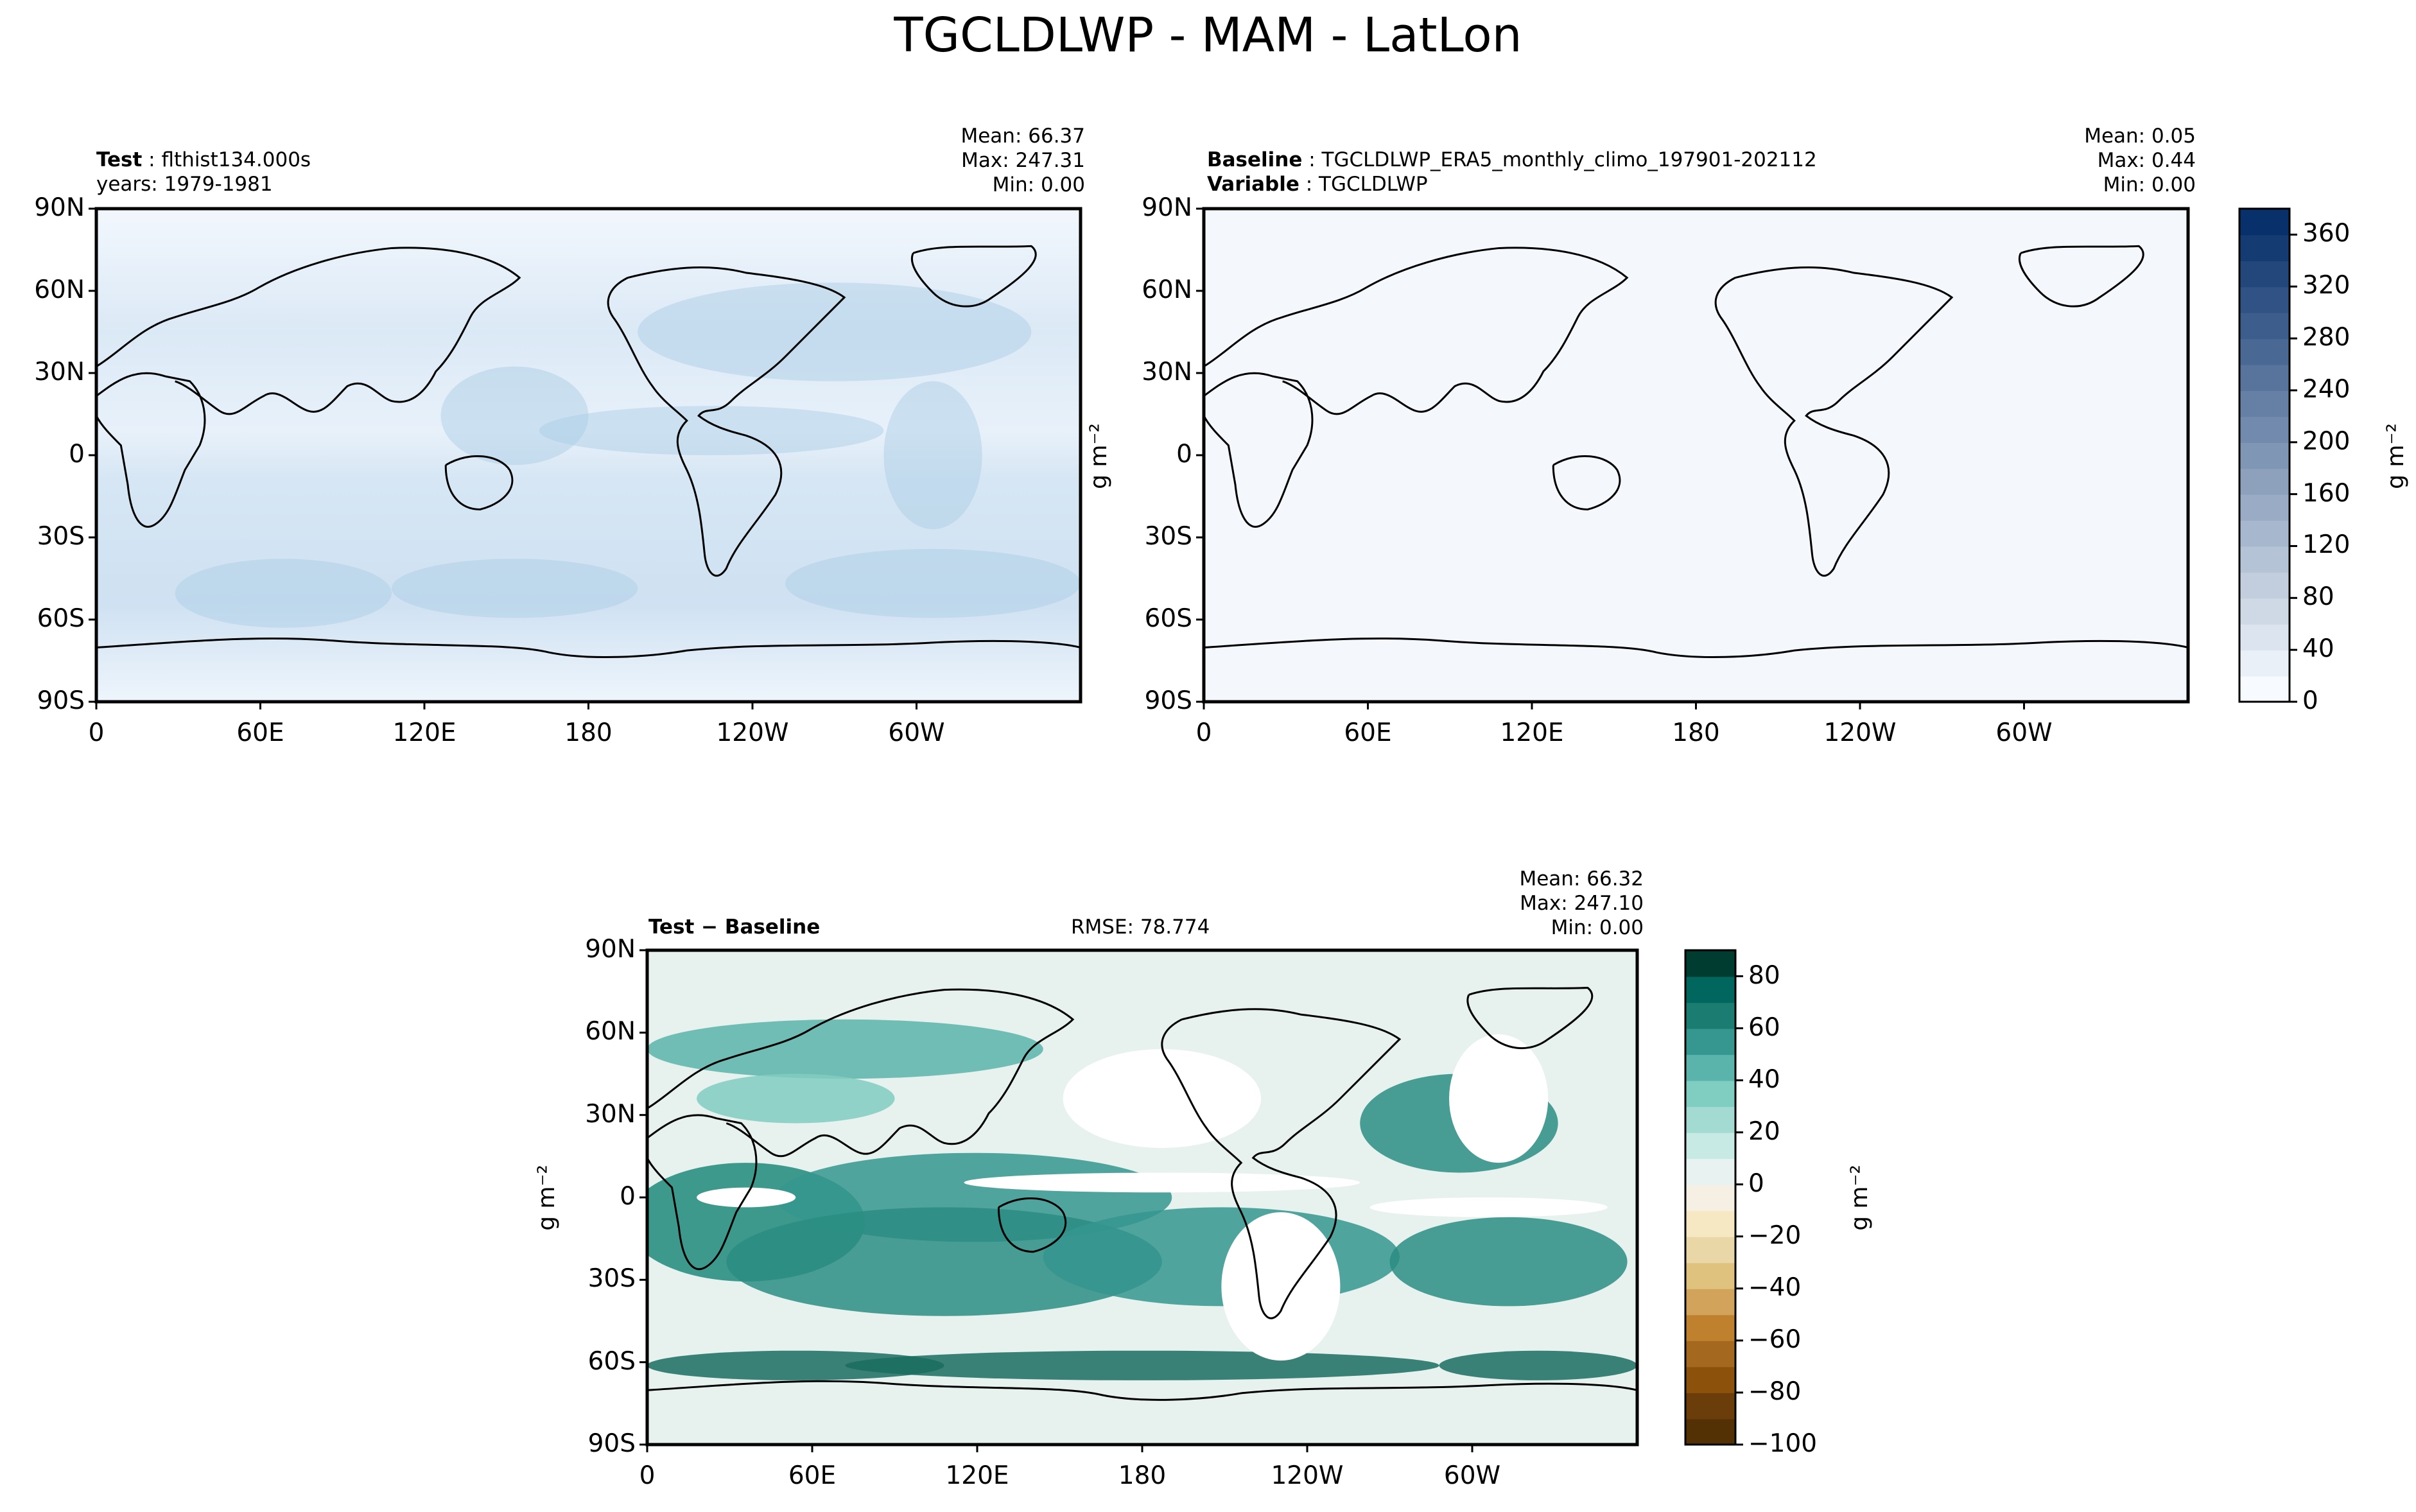 Image resolution: width=2416 pixels, height=1512 pixels. Describe the element at coordinates (2326, 337) in the screenshot. I see `colorbar1-tick-label: 280` at that location.